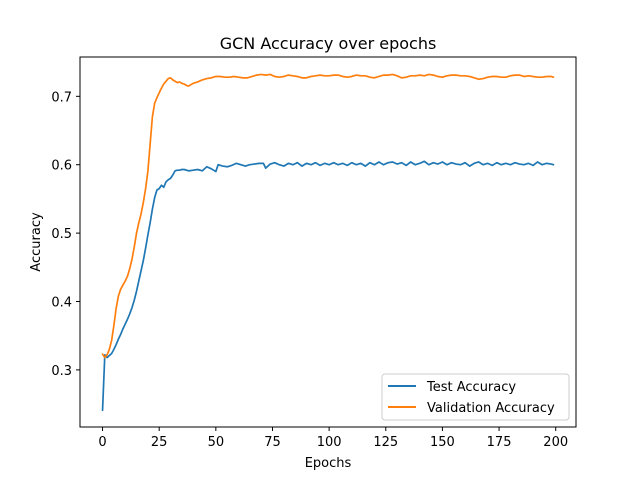 This screenshot has height=484, width=640. What do you see at coordinates (555, 442) in the screenshot?
I see `x-tick-label: 200` at bounding box center [555, 442].